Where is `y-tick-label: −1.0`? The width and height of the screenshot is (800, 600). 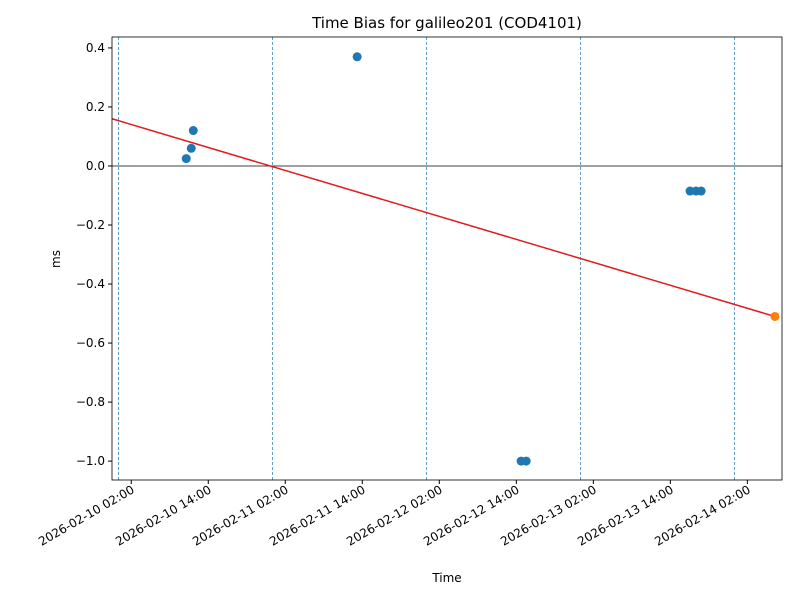 y-tick-label: −1.0 is located at coordinates (90, 461).